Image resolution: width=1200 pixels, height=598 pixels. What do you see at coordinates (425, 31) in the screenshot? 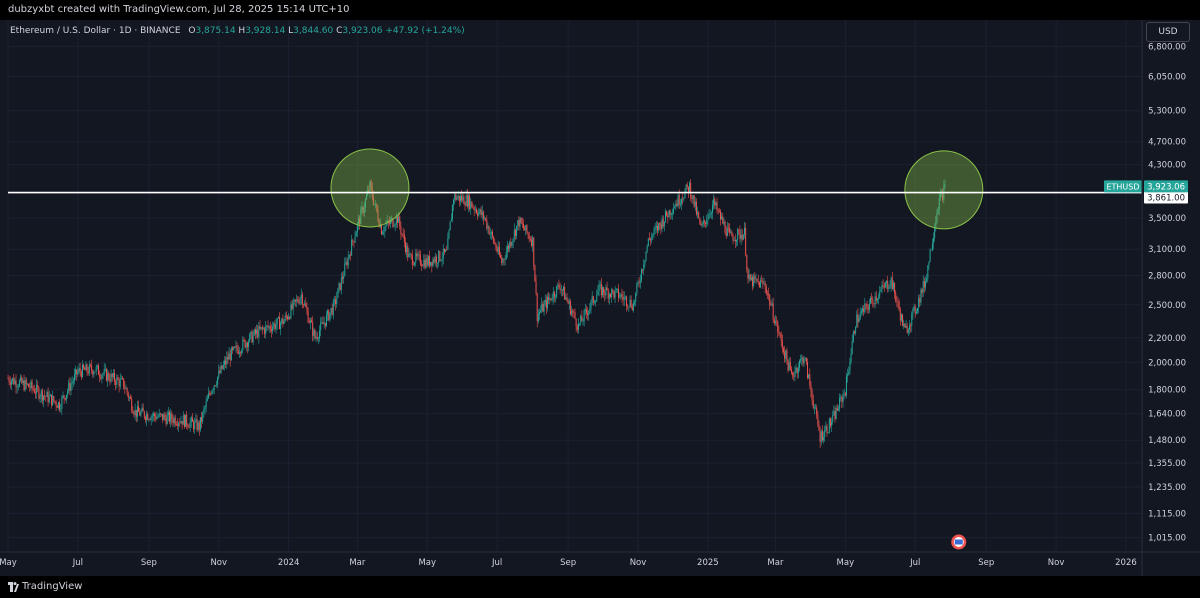
I see `change-value: +47.92 (+1.24%)` at bounding box center [425, 31].